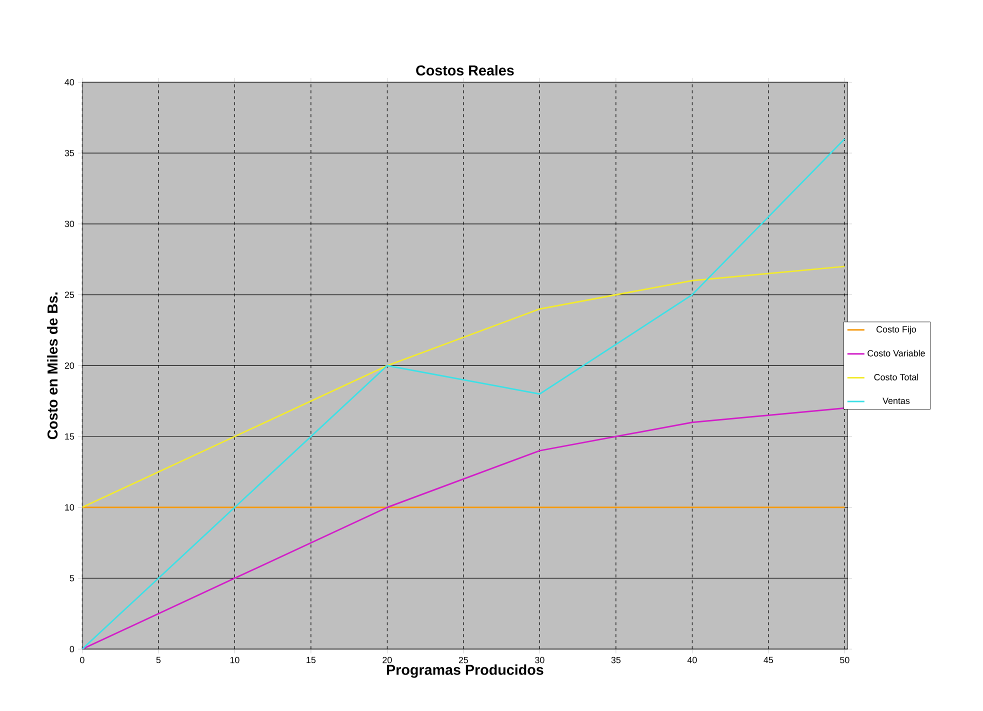 This screenshot has height=711, width=983. Describe the element at coordinates (896, 353) in the screenshot. I see `legend-label: Costo Variable` at that location.